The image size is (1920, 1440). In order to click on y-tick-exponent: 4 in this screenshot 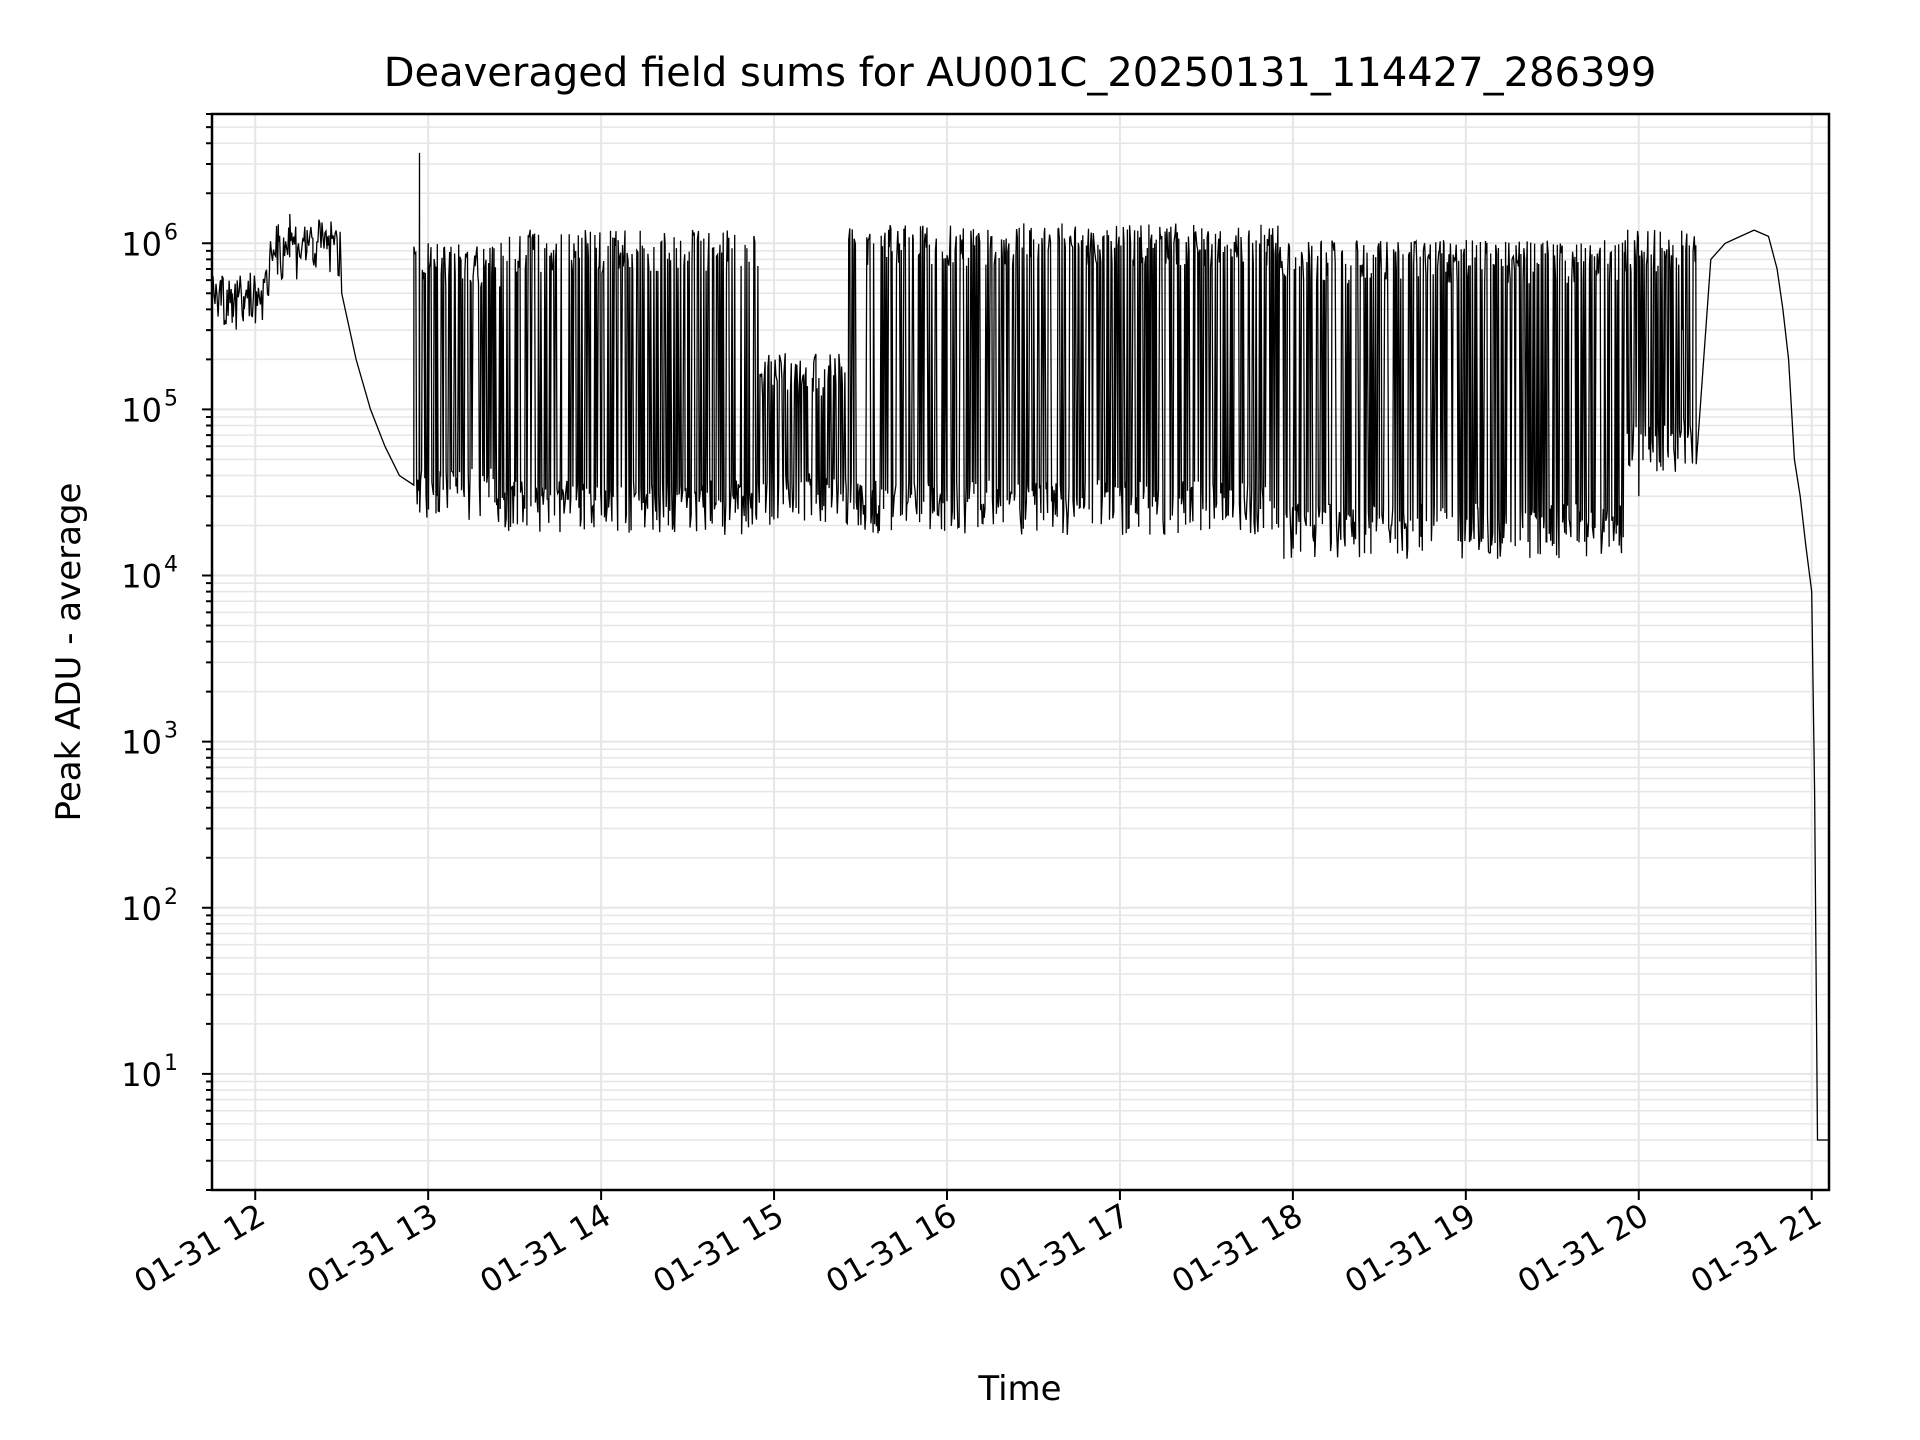, I will do `click(171, 565)`.